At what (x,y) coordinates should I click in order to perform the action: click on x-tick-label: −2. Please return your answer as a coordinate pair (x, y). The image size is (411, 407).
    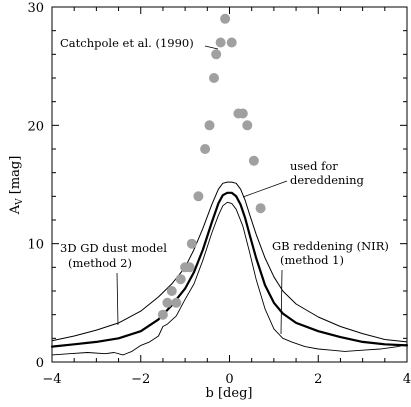
    Looking at the image, I should click on (140, 379).